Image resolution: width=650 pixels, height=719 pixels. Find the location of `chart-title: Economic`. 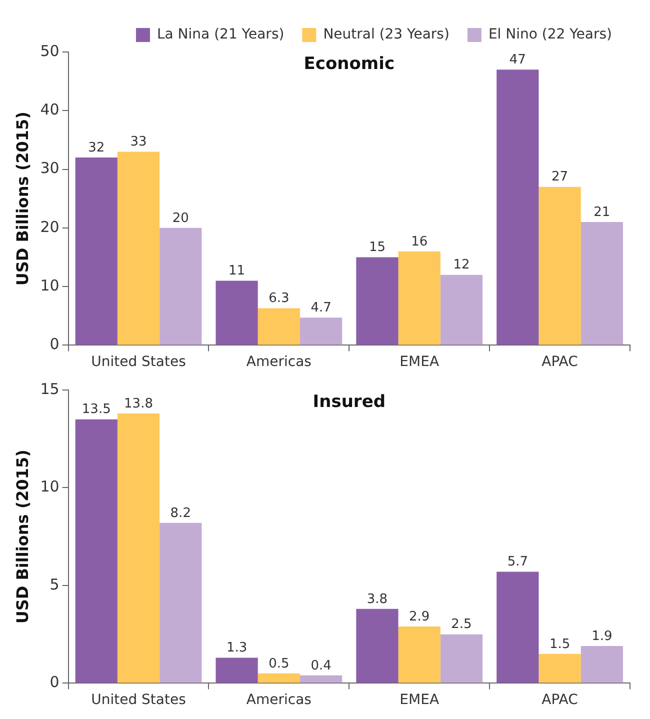

chart-title: Economic is located at coordinates (349, 64).